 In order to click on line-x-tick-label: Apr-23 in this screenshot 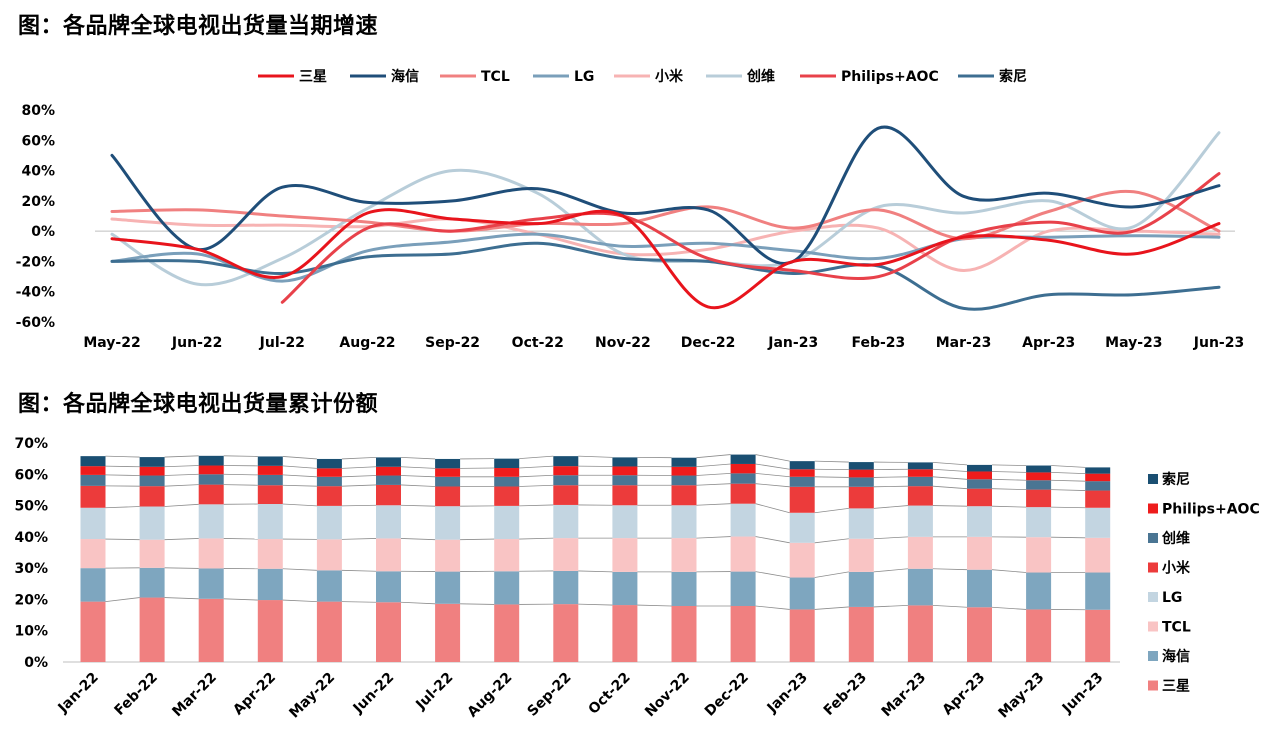, I will do `click(1048, 343)`.